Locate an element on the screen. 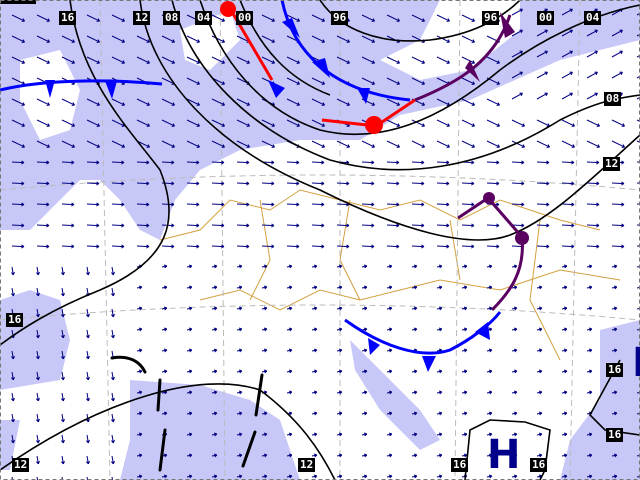  high-pressure-marker: H is located at coordinates (504, 455).